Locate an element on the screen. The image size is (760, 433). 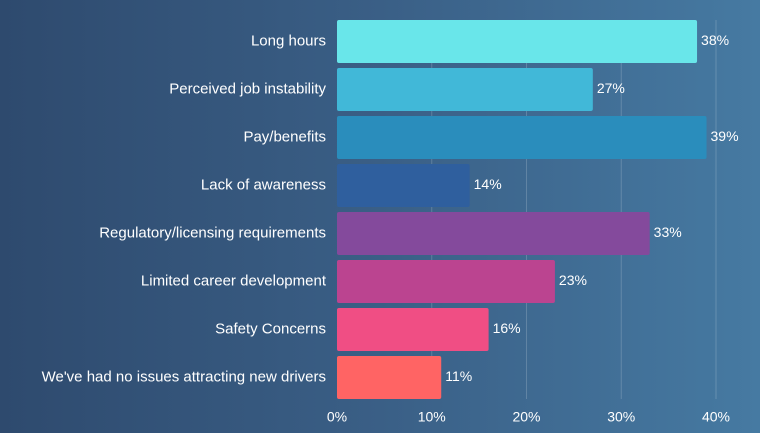
x-tick-label-2: 20% is located at coordinates (526, 417).